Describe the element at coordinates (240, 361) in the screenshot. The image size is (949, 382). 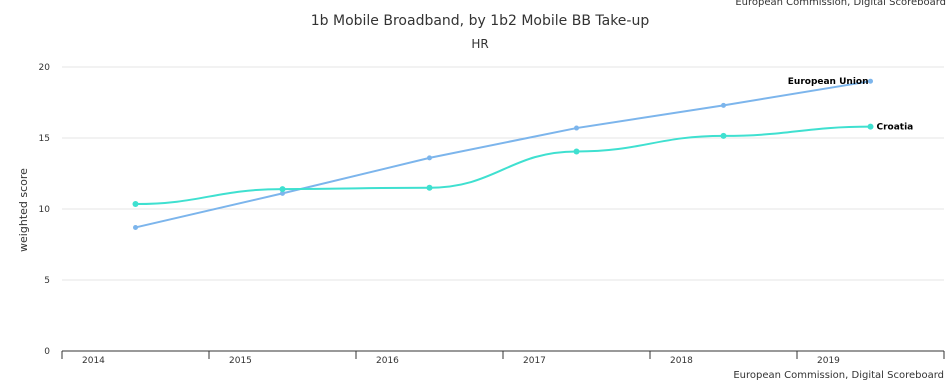
I see `x-tick-label: 2015` at that location.